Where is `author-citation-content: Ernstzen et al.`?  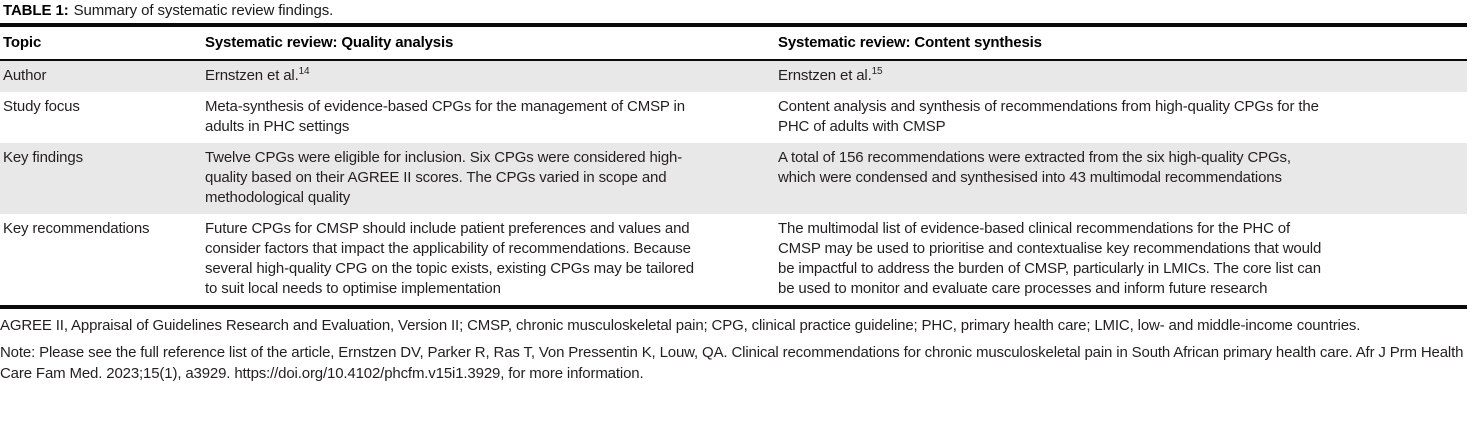
author-citation-content: Ernstzen et al. is located at coordinates (825, 75).